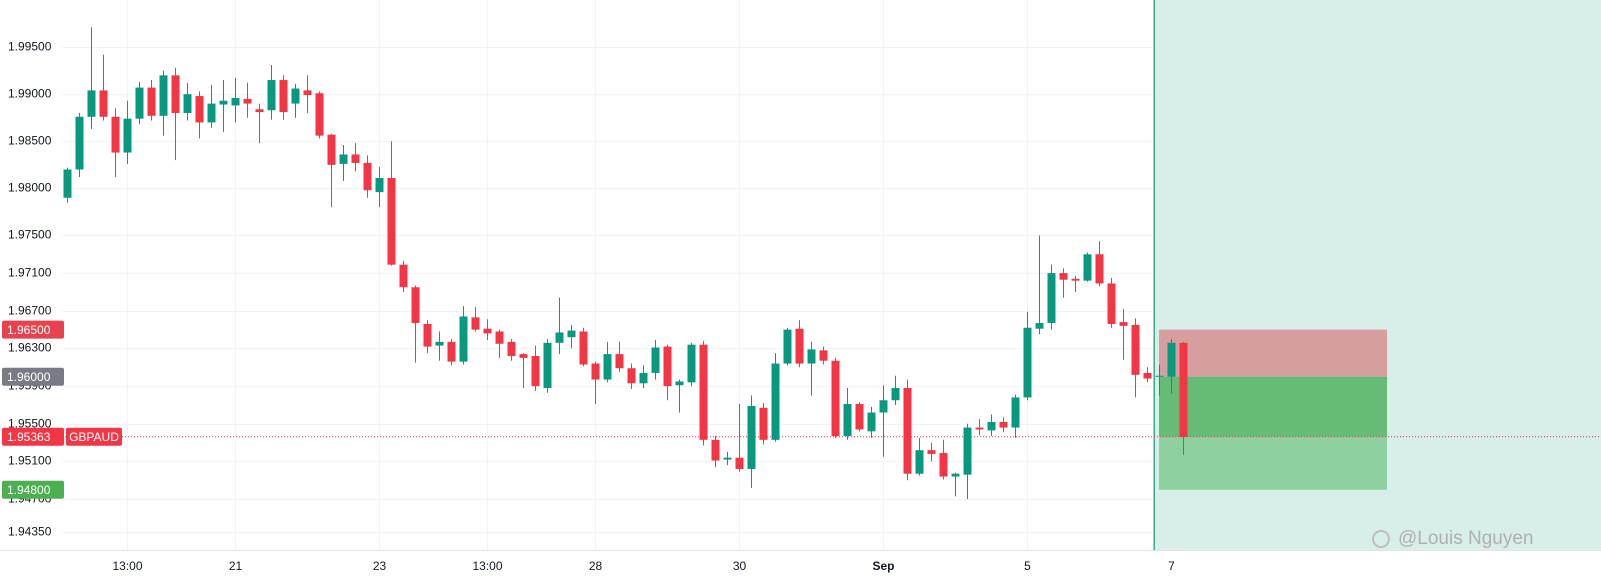 Image resolution: width=1601 pixels, height=588 pixels. What do you see at coordinates (30, 311) in the screenshot?
I see `y-tick-label: 1.96700` at bounding box center [30, 311].